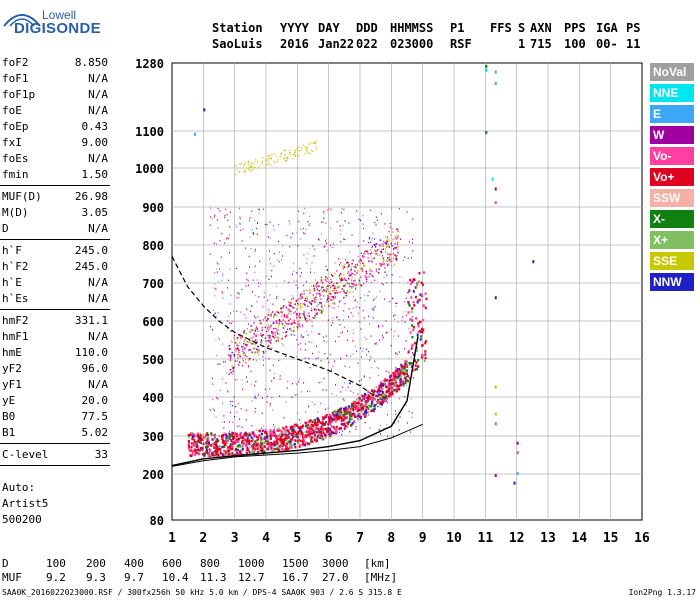 The image size is (700, 600). I want to click on param-name: hmF2, so click(15, 320).